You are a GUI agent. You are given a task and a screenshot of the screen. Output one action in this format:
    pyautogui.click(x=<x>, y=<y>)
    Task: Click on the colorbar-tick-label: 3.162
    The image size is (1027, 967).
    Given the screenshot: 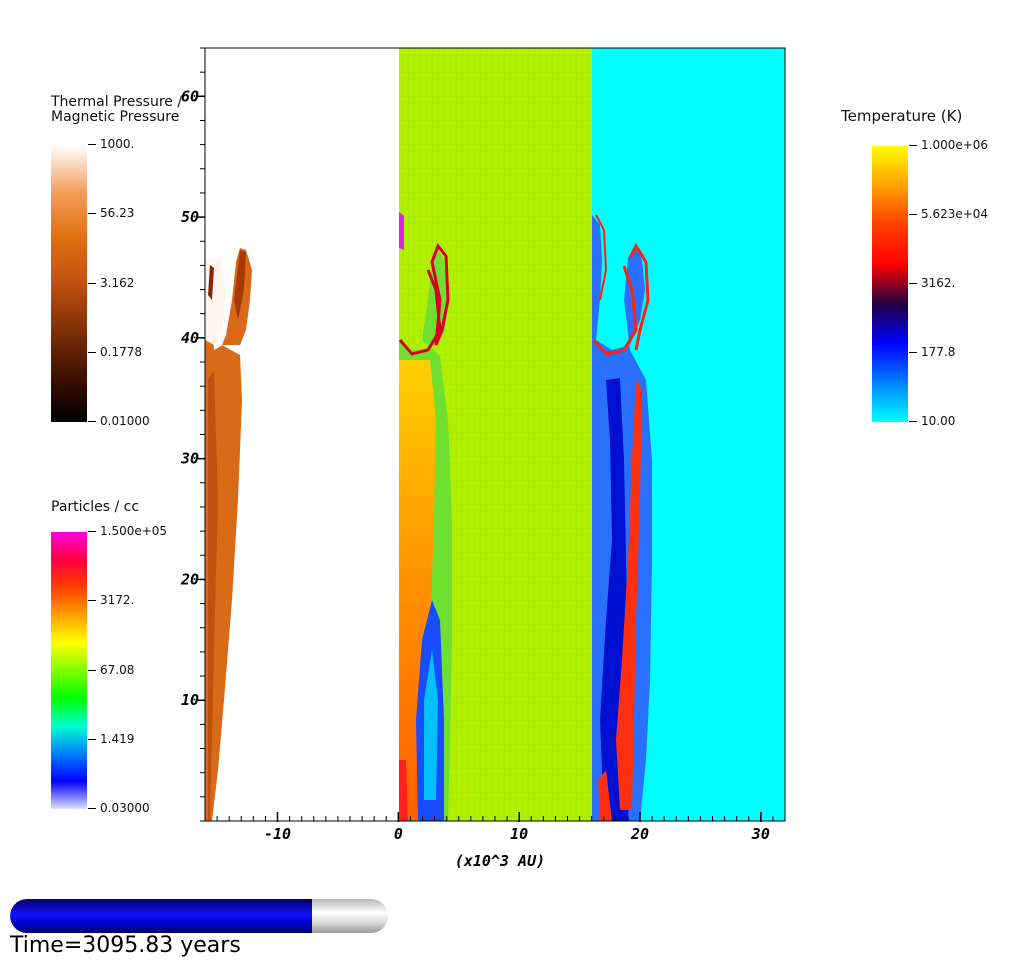 What is the action you would take?
    pyautogui.click(x=111, y=282)
    